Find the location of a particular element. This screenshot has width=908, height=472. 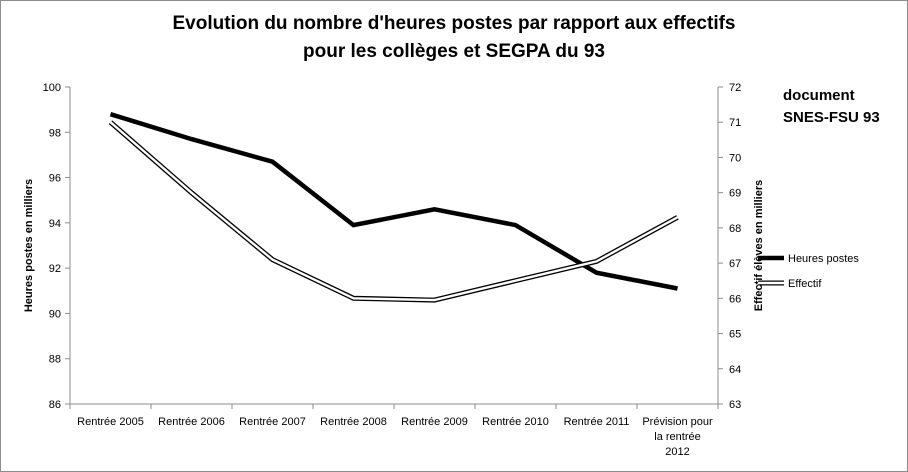

y-right-tick-label: 69 is located at coordinates (735, 194).